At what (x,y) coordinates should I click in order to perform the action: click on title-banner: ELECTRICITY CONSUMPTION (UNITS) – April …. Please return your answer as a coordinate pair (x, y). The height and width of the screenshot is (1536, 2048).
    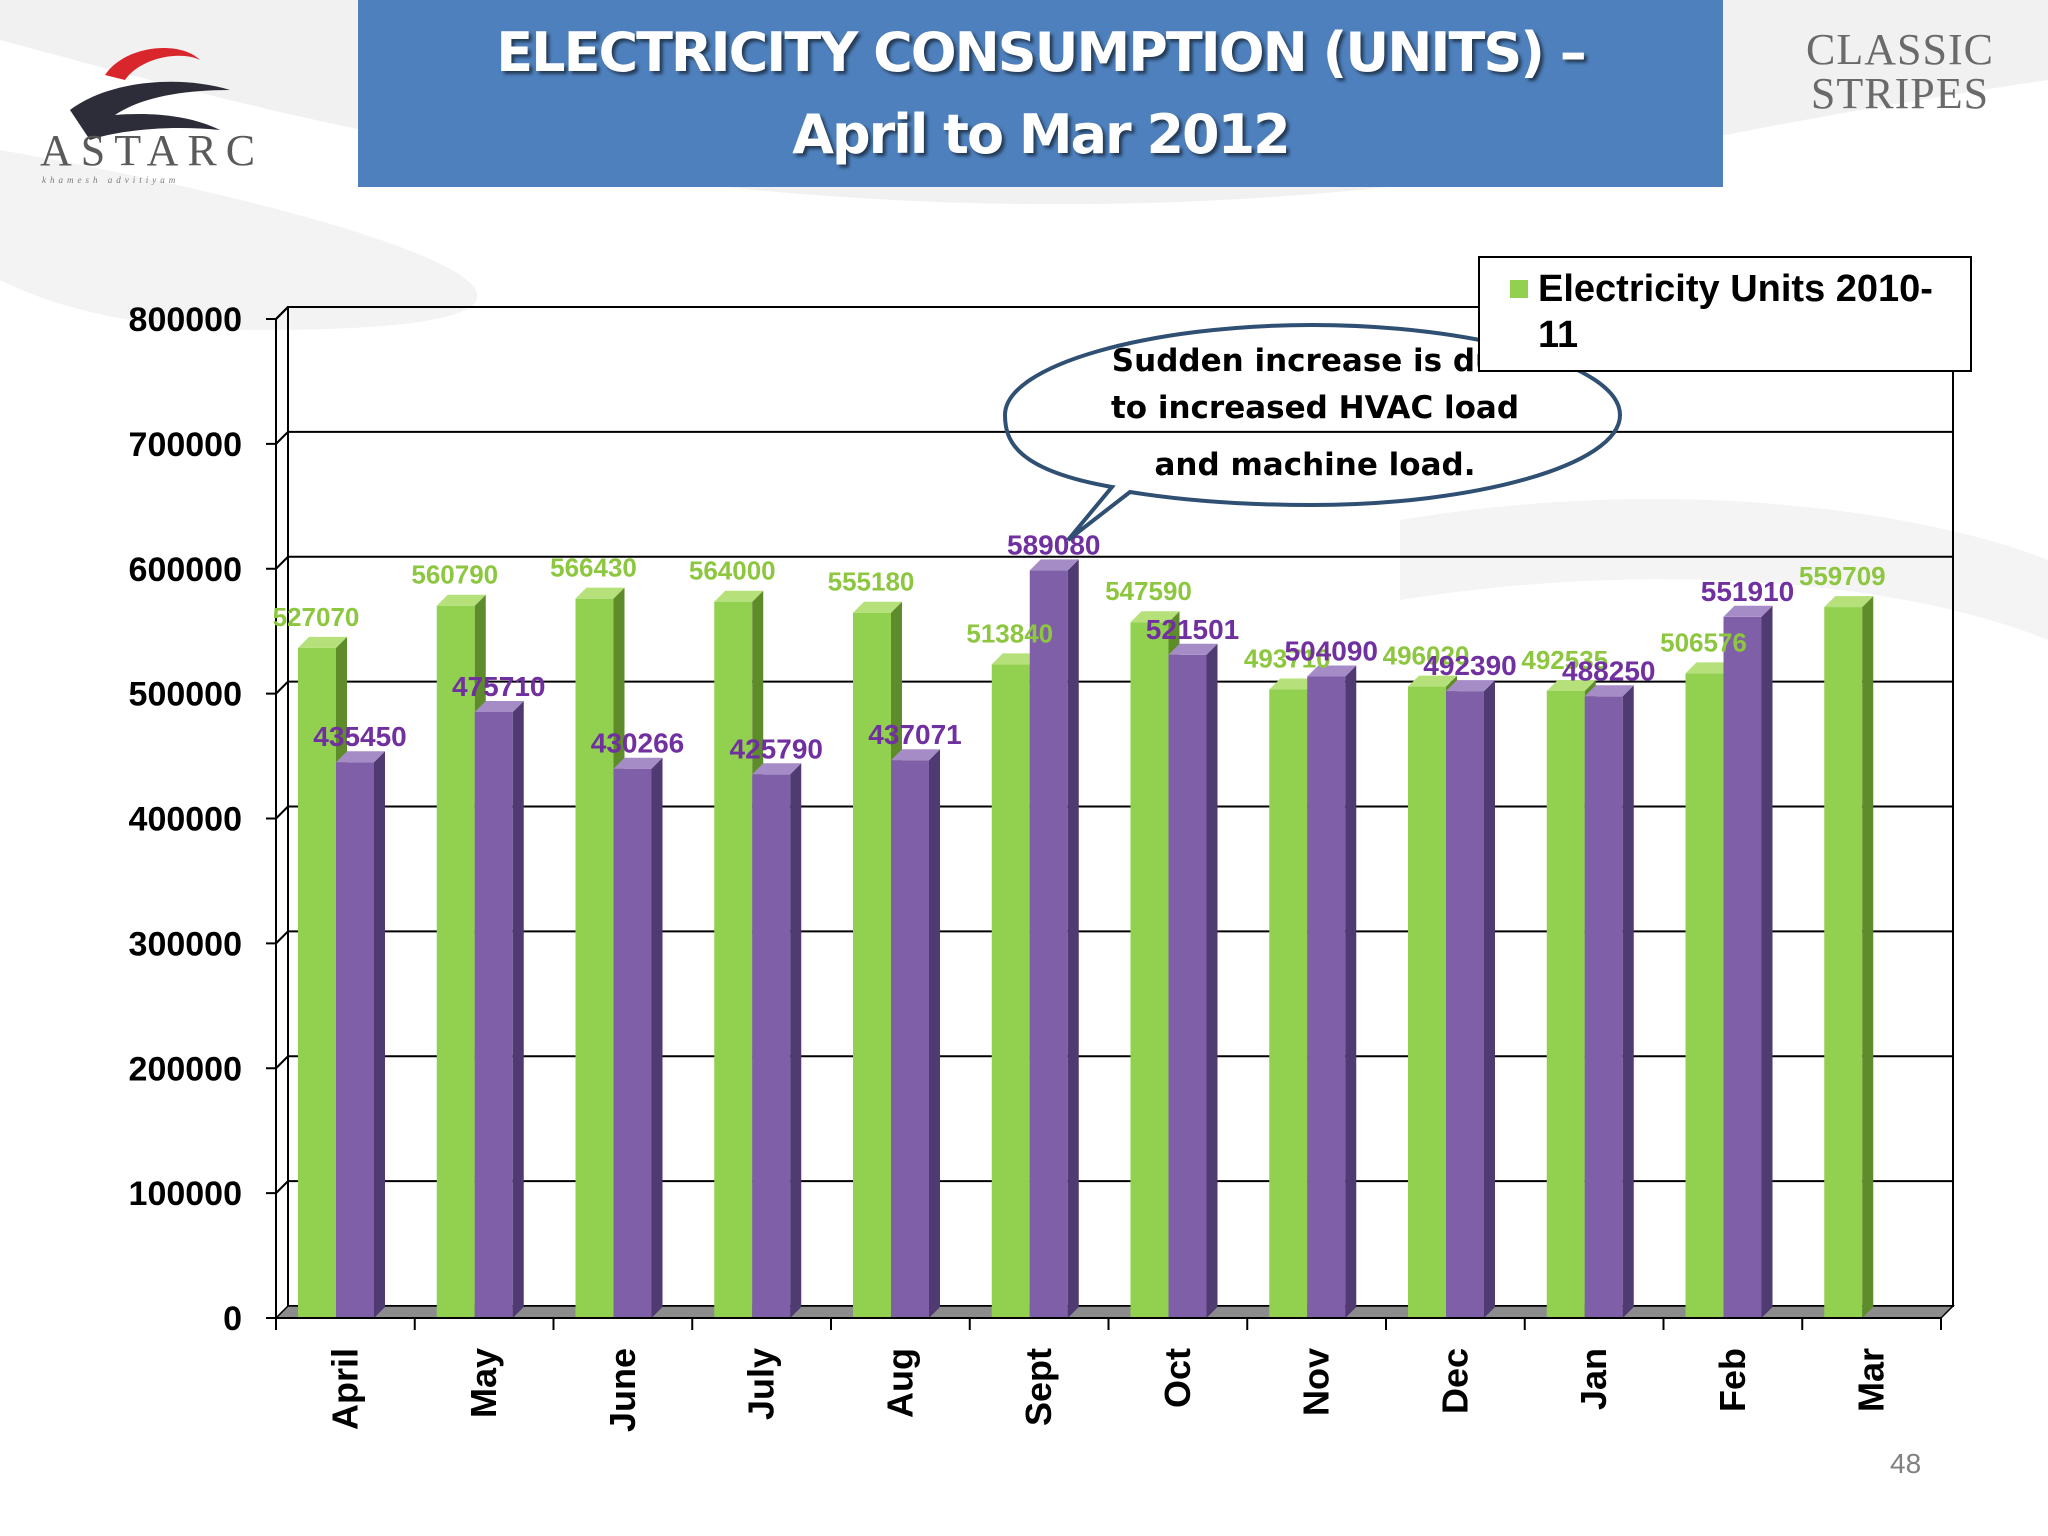
    Looking at the image, I should click on (1040, 93).